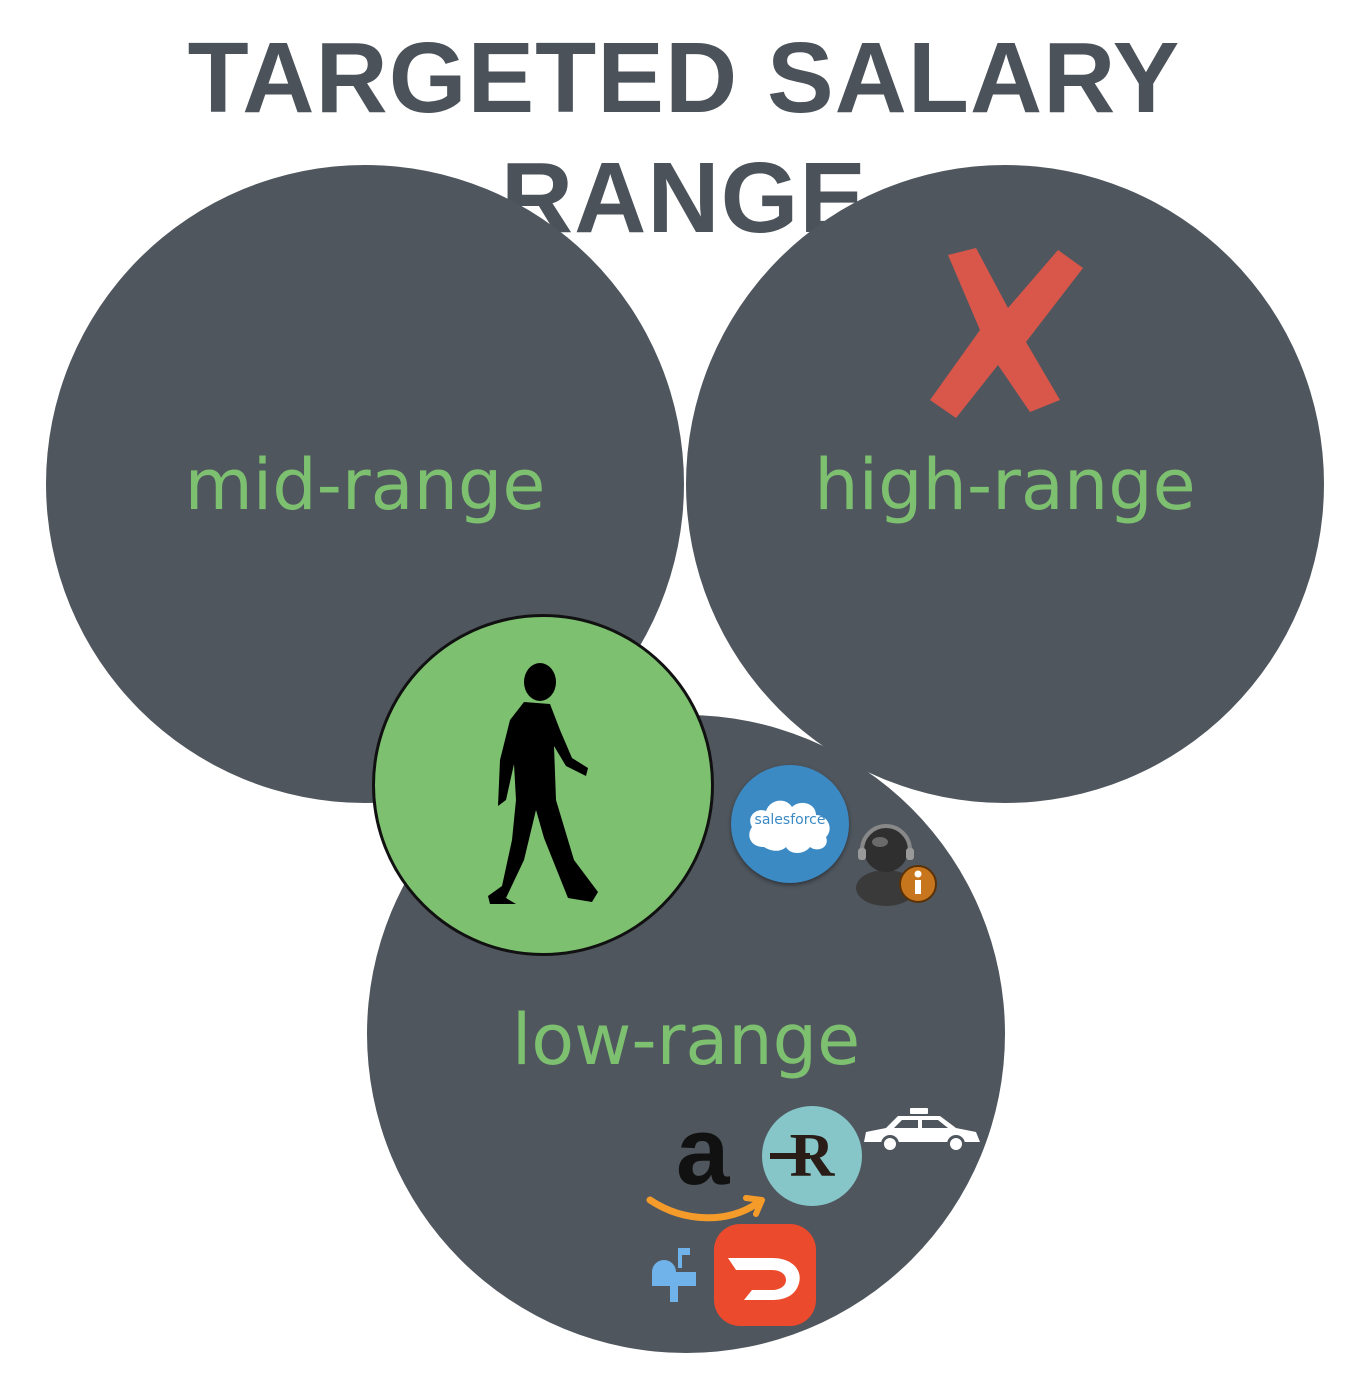  What do you see at coordinates (686, 1040) in the screenshot?
I see `low-range-label: low-range` at bounding box center [686, 1040].